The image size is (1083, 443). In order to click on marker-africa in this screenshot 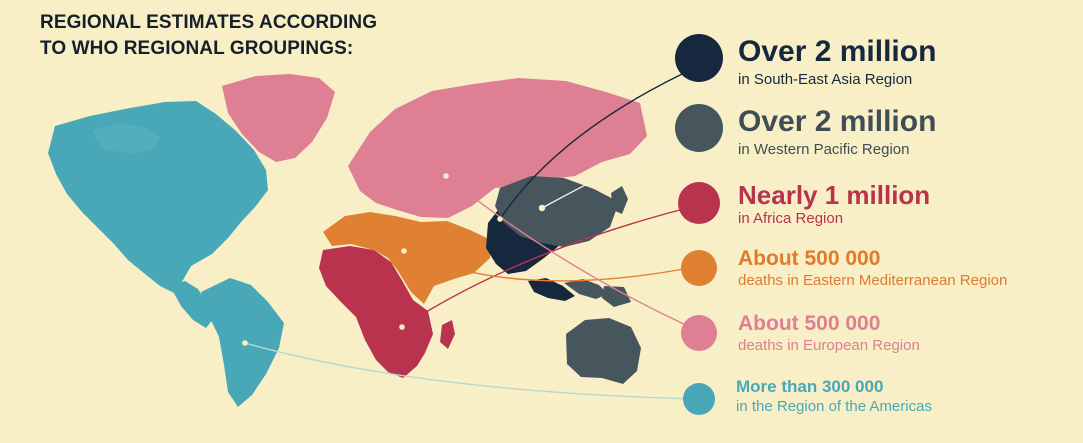, I will do `click(402, 327)`.